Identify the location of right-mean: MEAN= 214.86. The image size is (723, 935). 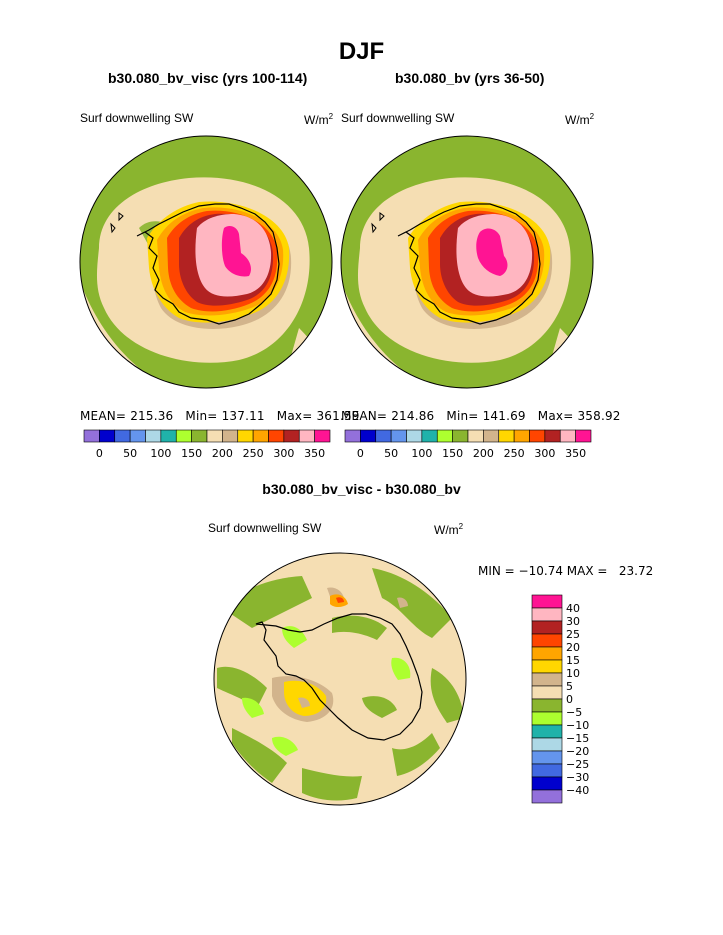
(388, 416).